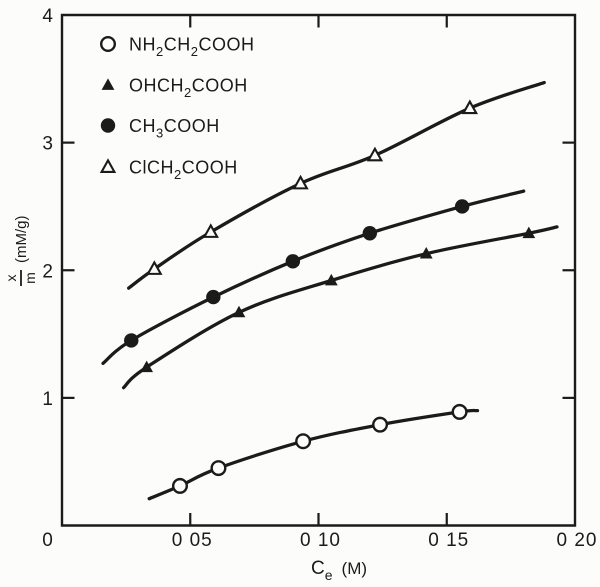 The width and height of the screenshot is (600, 587). What do you see at coordinates (30, 278) in the screenshot?
I see `y-axis-title-part: m` at bounding box center [30, 278].